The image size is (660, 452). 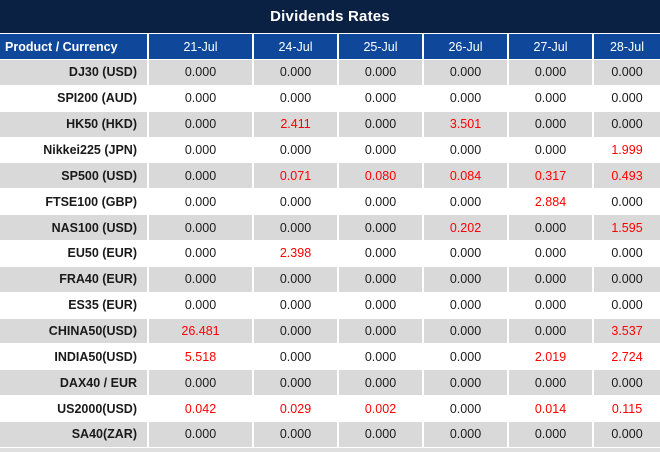 I want to click on table-row: DJ30 (USD) 0.000 0.000 0.000 0.000 0.000 0.000, so click(x=330, y=73).